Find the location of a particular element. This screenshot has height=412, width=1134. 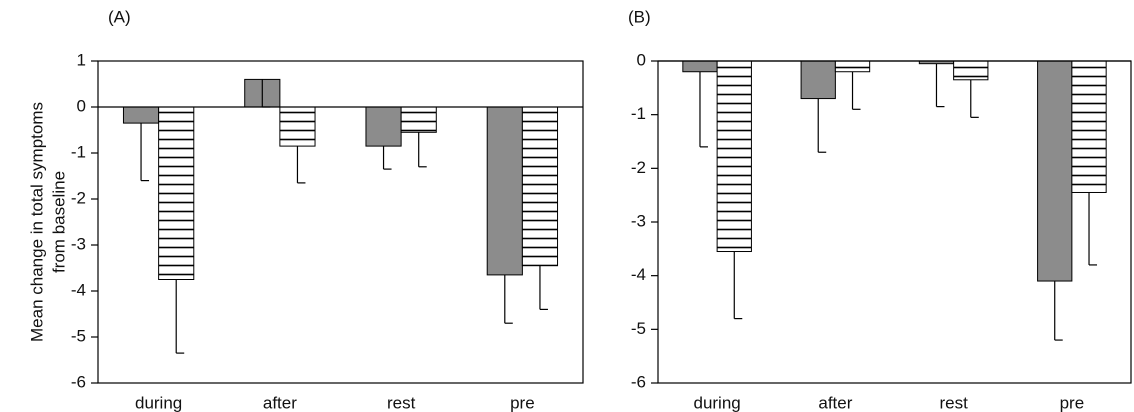

panel-title: (A) is located at coordinates (119, 16).